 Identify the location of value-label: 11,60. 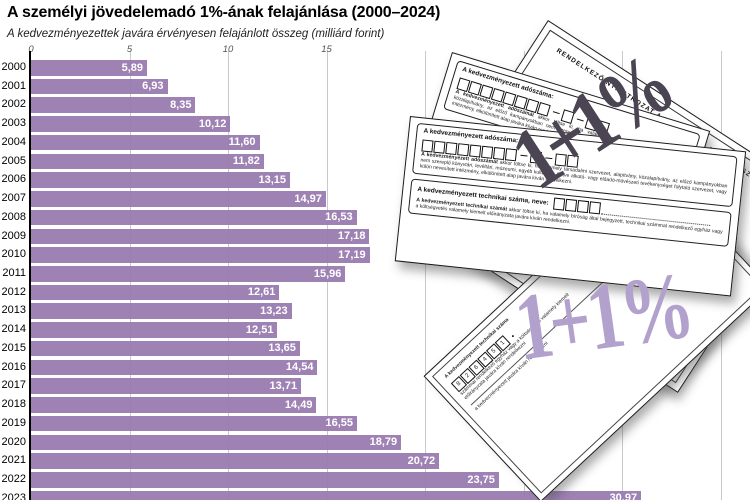
(242, 142).